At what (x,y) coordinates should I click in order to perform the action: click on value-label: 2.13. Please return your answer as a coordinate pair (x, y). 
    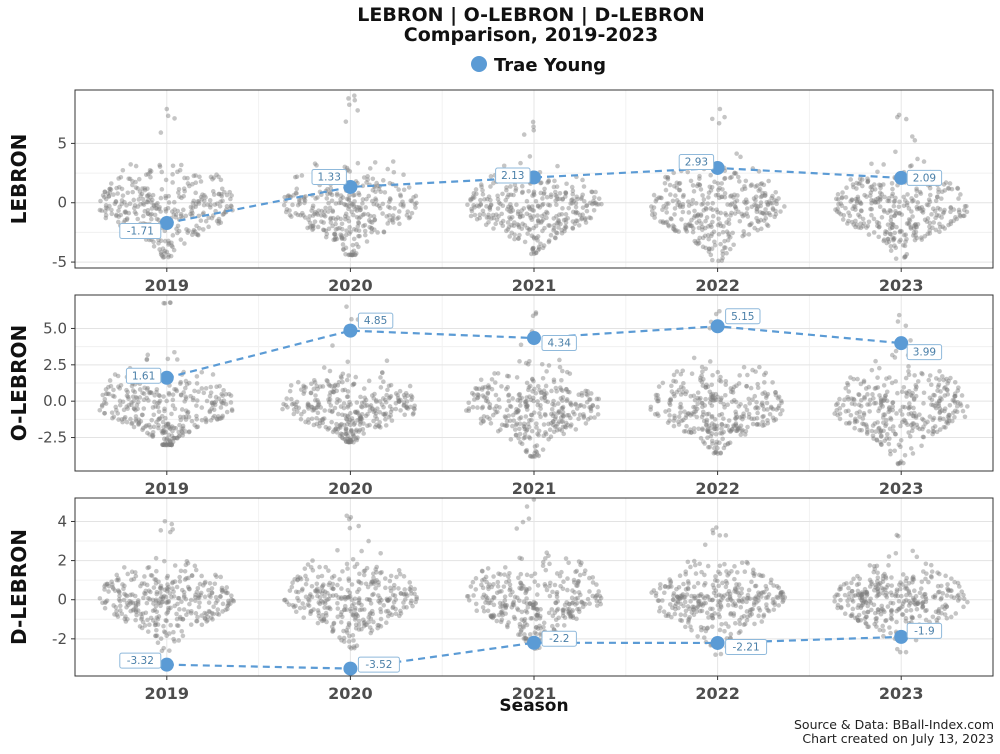
    Looking at the image, I should click on (512, 176).